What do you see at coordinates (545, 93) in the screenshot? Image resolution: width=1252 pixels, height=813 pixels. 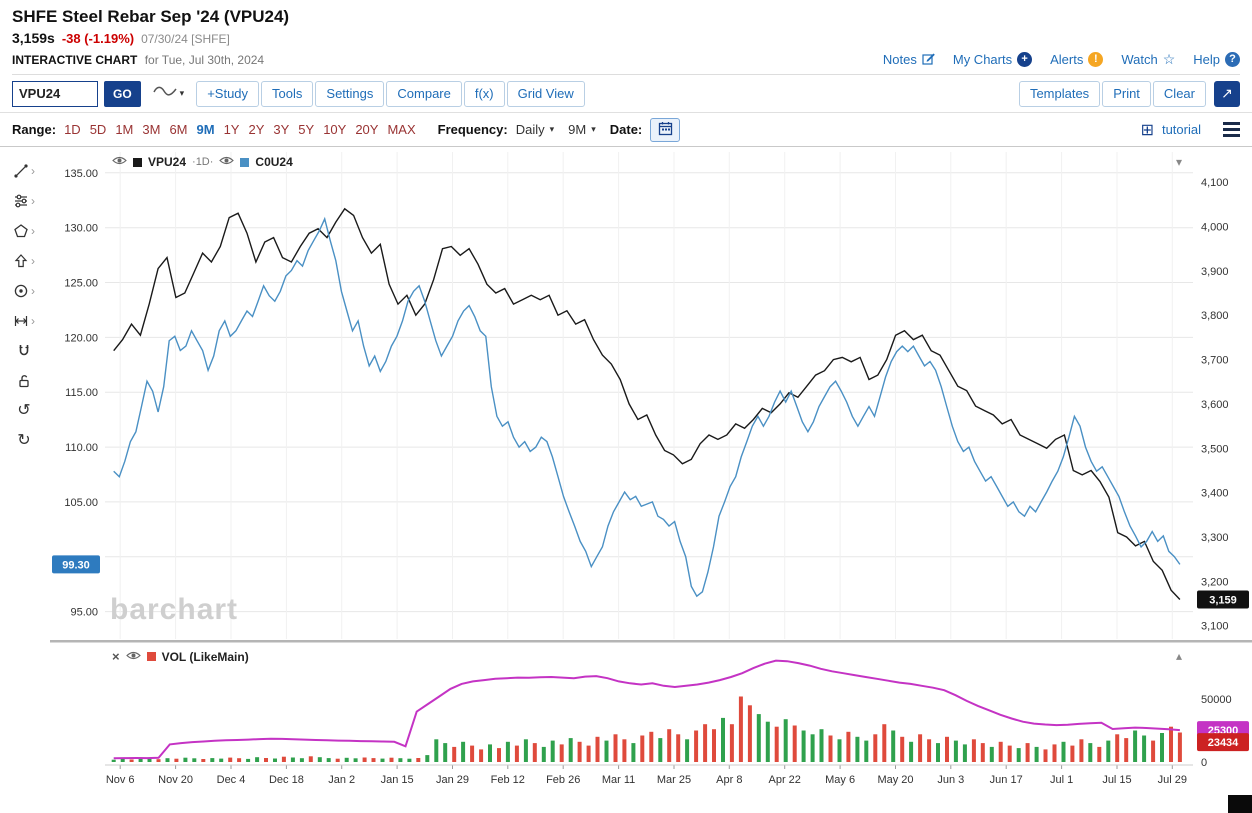 I see `toolbar-button-grid-view: Grid View` at bounding box center [545, 93].